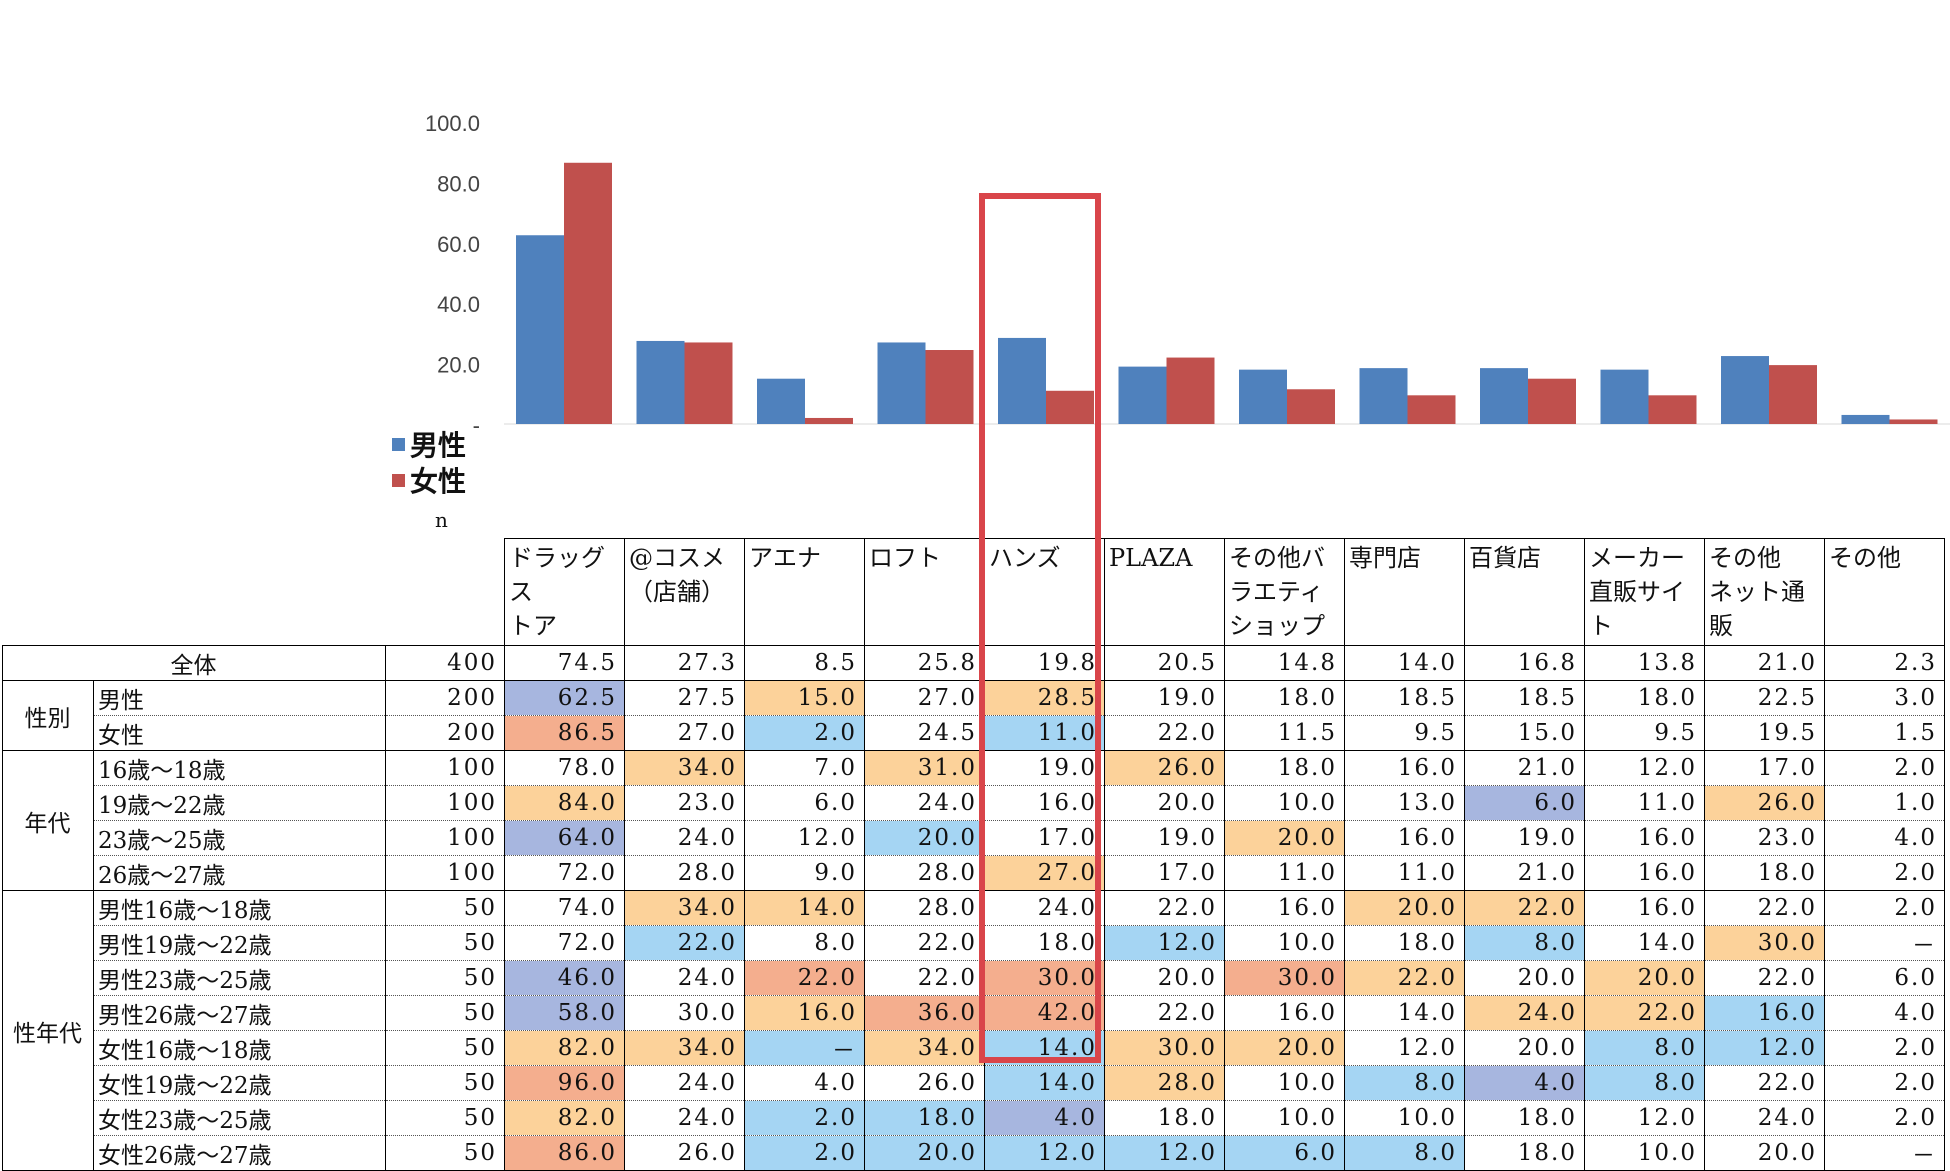 This screenshot has height=1171, width=1950. I want to click on column-header: ハンズ, so click(1044, 592).